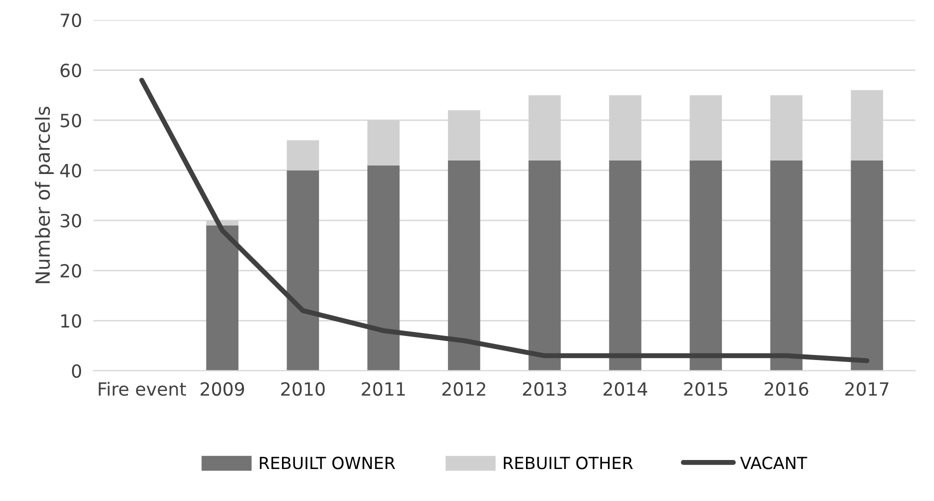  Describe the element at coordinates (71, 21) in the screenshot. I see `y-tick-label: 70` at that location.